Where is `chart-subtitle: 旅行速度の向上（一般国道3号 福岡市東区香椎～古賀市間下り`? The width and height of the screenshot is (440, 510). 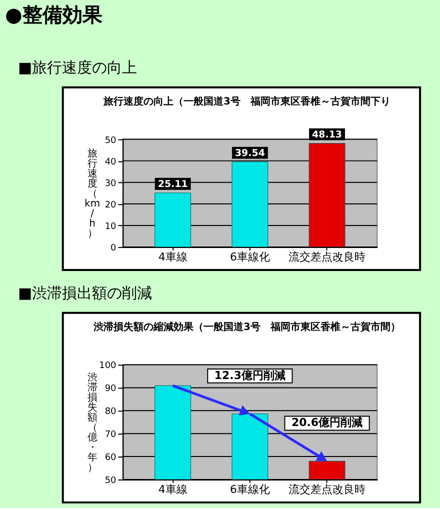 chart-subtitle: 旅行速度の向上（一般国道3号 福岡市東区香椎～古賀市間下り is located at coordinates (246, 101).